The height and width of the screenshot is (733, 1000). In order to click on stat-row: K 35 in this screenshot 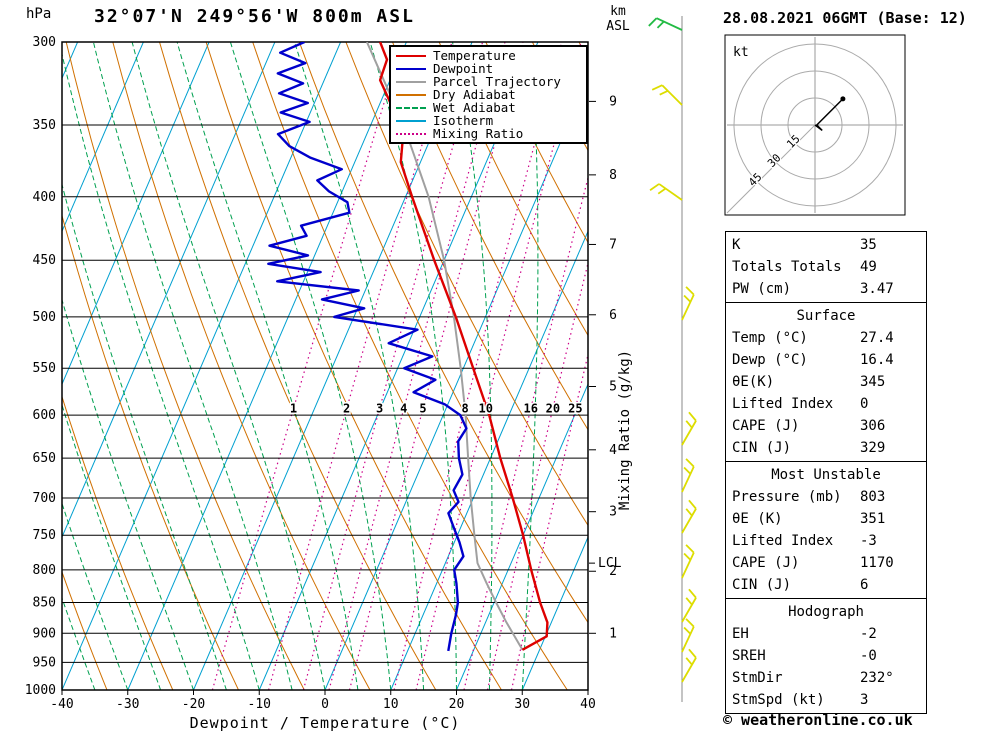, I will do `click(826, 245)`.